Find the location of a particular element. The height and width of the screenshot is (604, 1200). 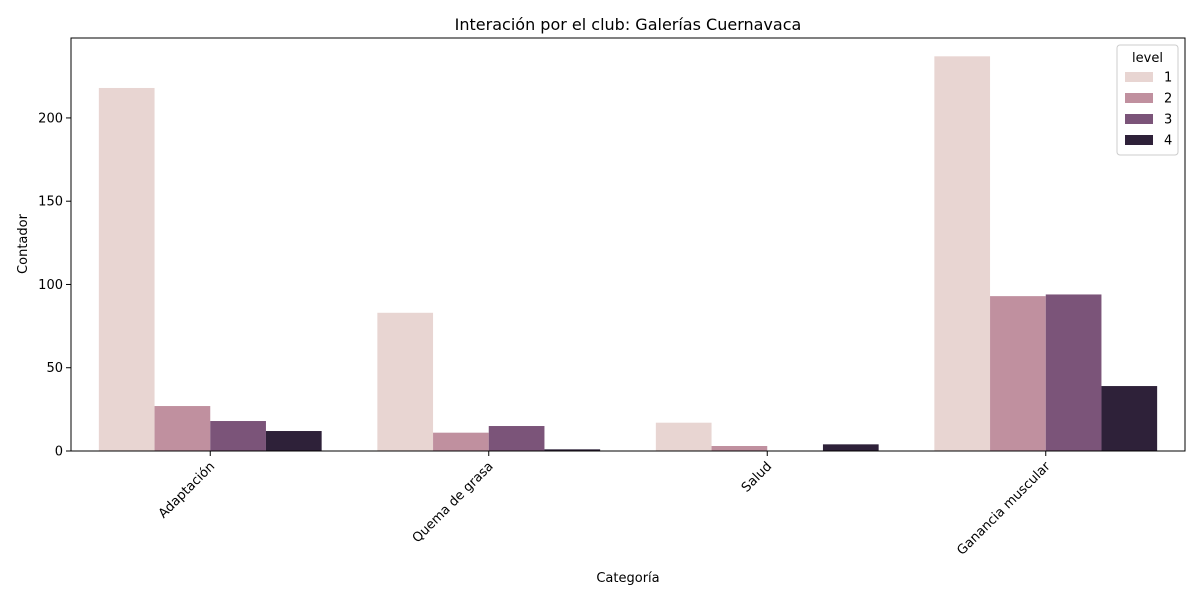

legend: level 1 2 3 4 is located at coordinates (1147, 100).